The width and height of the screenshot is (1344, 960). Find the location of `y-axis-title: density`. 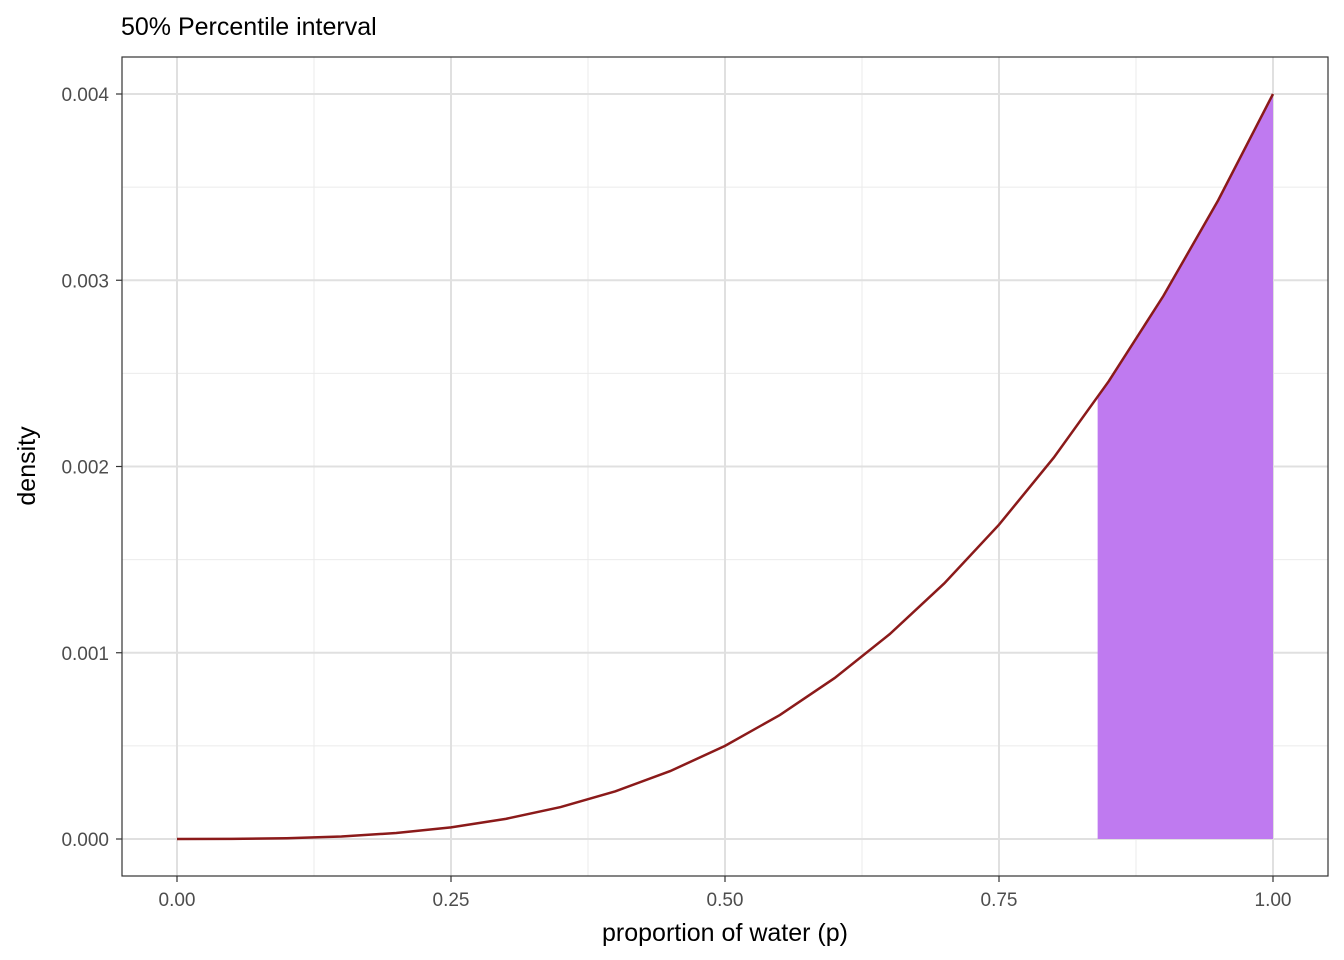

y-axis-title: density is located at coordinates (27, 466).